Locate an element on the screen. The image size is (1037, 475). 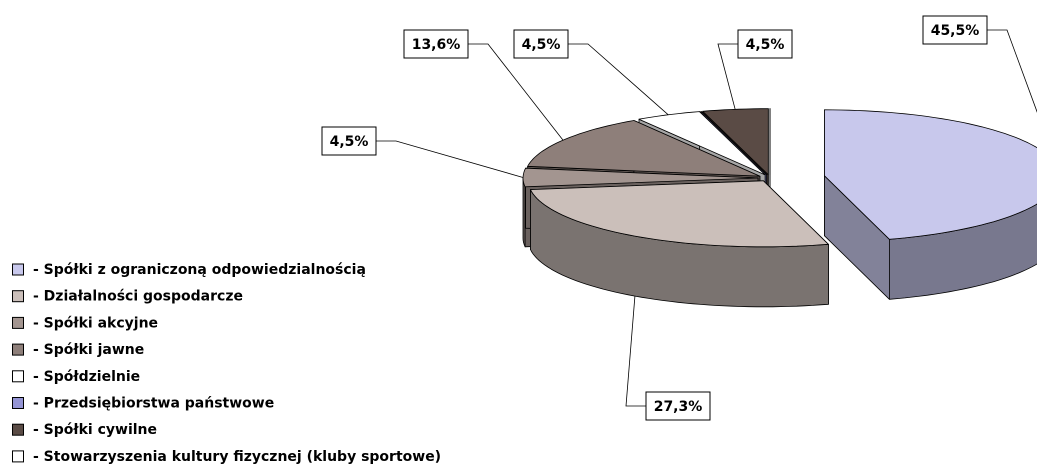
legend-label: - Spółdzielnie is located at coordinates (86, 377).